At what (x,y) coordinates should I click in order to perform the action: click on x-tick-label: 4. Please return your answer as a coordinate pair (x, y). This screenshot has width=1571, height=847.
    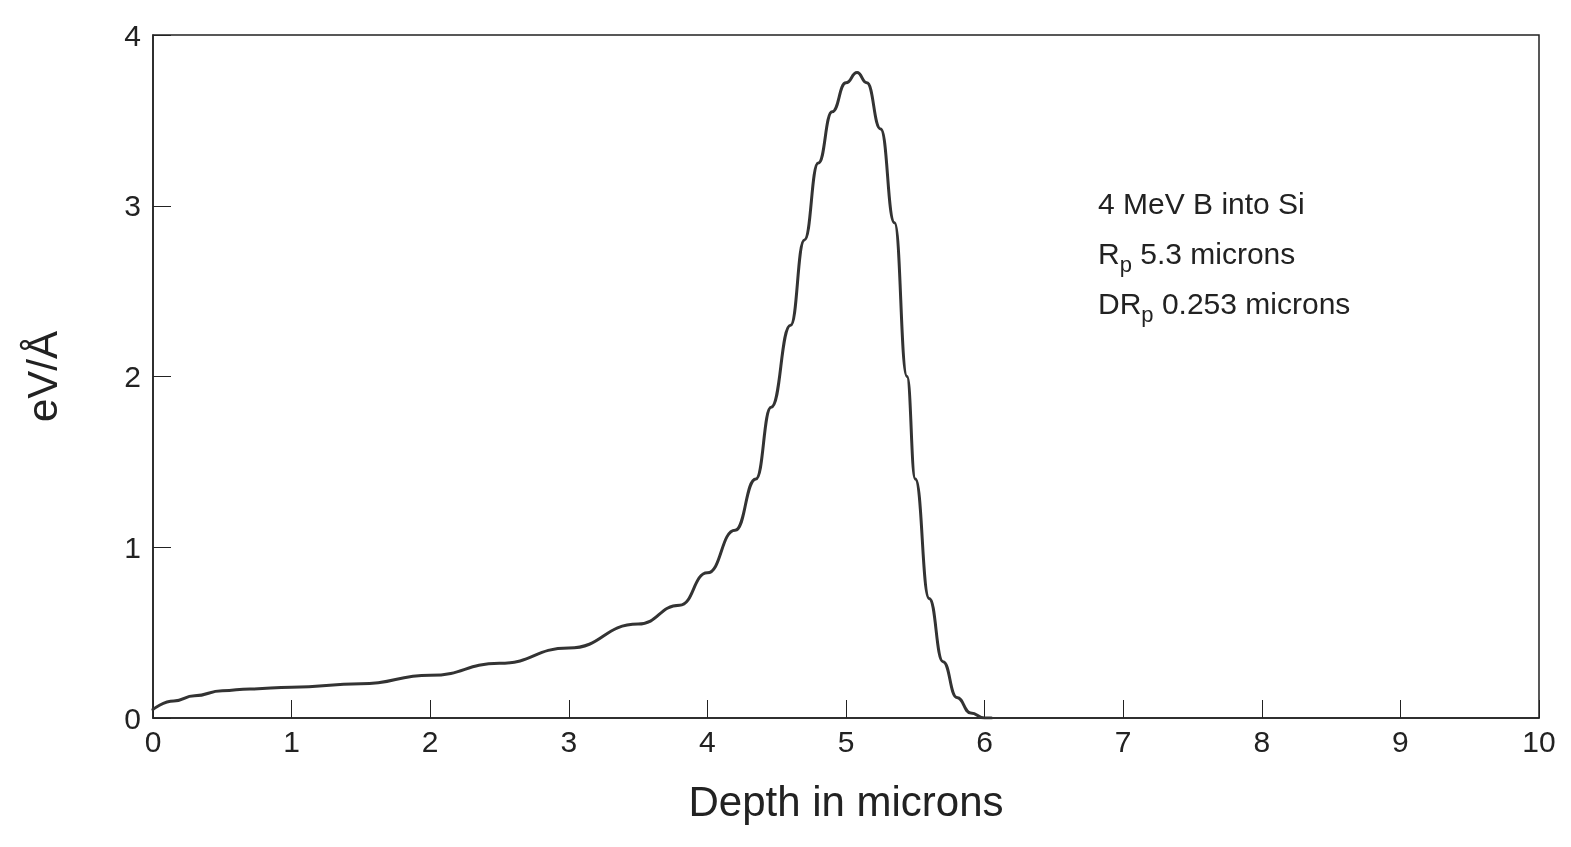
    Looking at the image, I should click on (707, 741).